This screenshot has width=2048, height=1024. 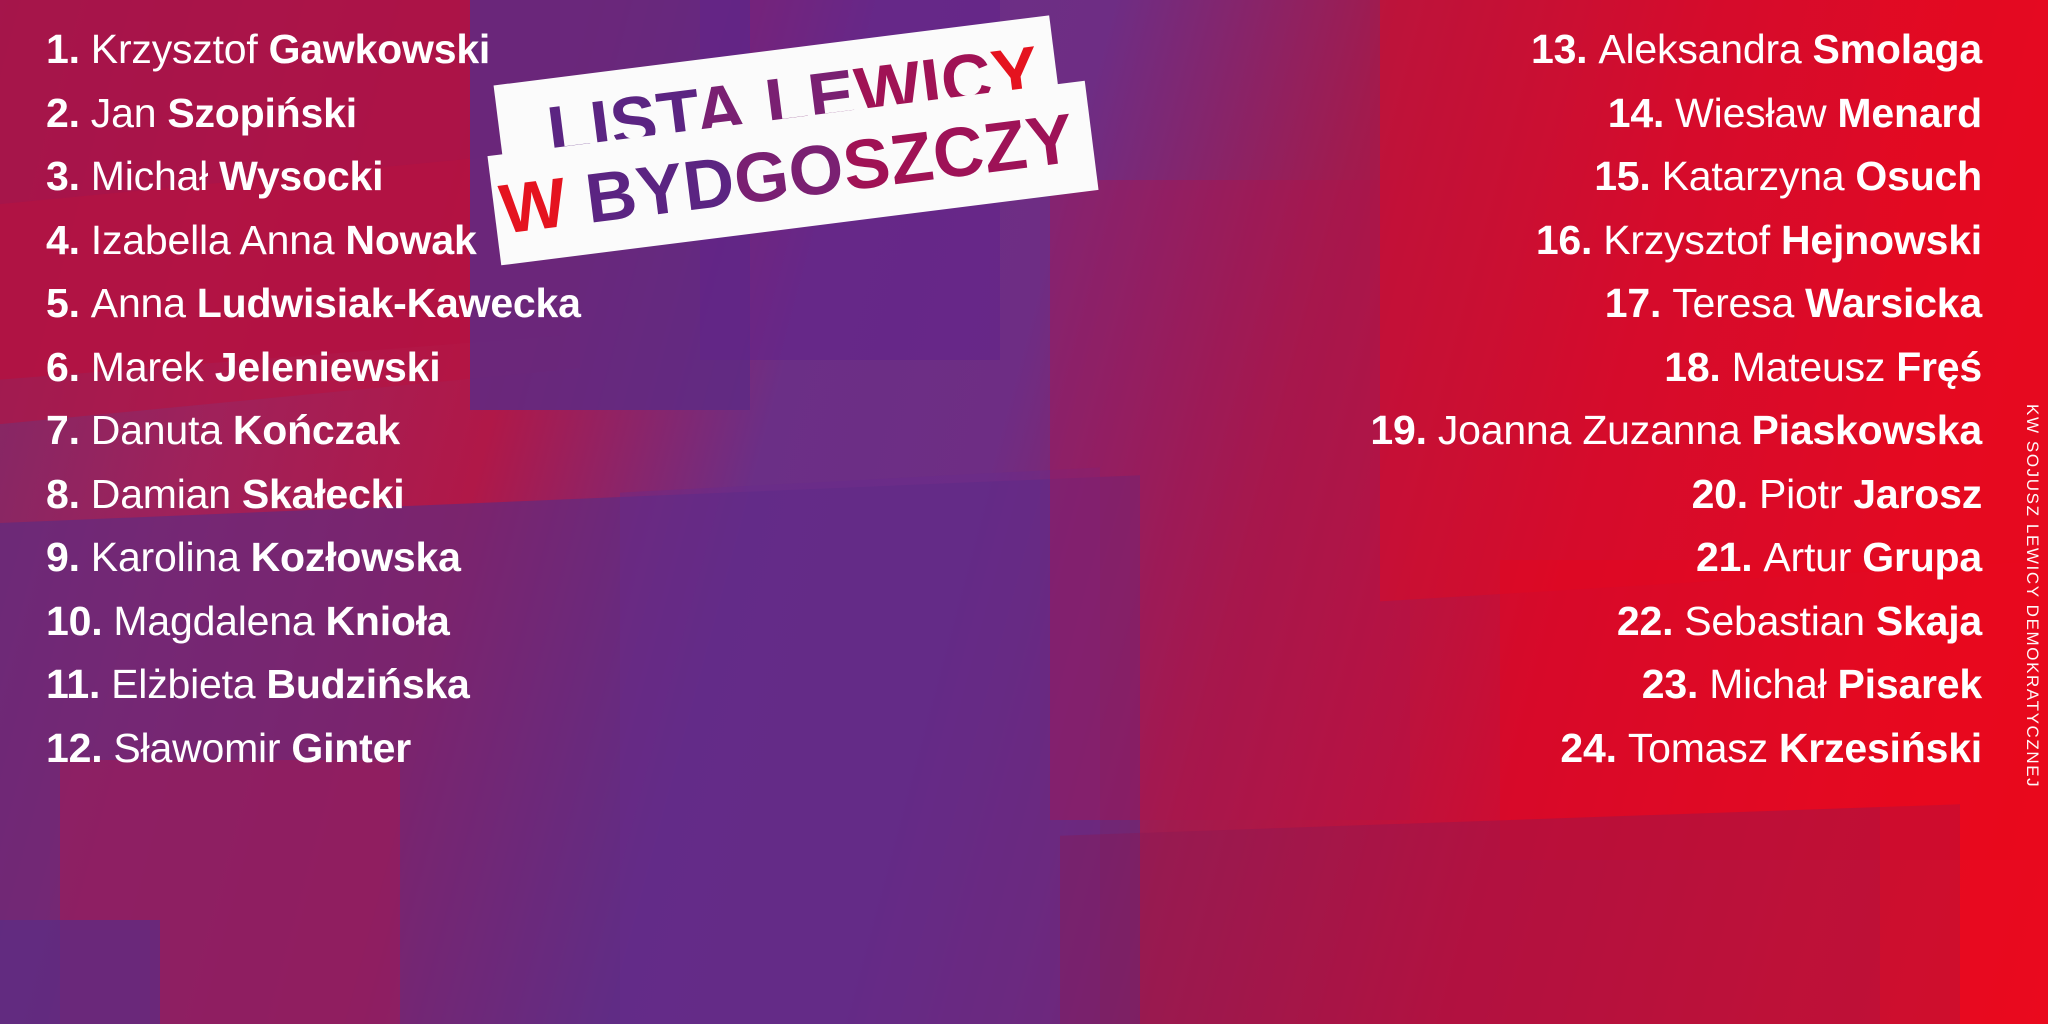 I want to click on candidate-number: 7., so click(x=63, y=430).